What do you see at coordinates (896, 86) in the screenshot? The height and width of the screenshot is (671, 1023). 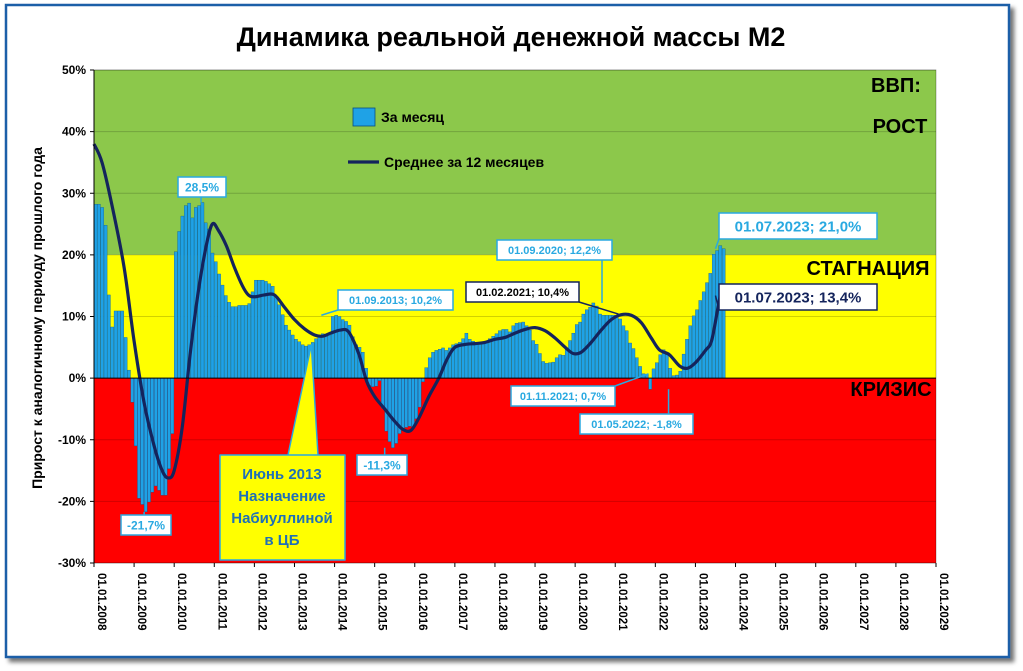 I see `zone-label: ВВП:` at bounding box center [896, 86].